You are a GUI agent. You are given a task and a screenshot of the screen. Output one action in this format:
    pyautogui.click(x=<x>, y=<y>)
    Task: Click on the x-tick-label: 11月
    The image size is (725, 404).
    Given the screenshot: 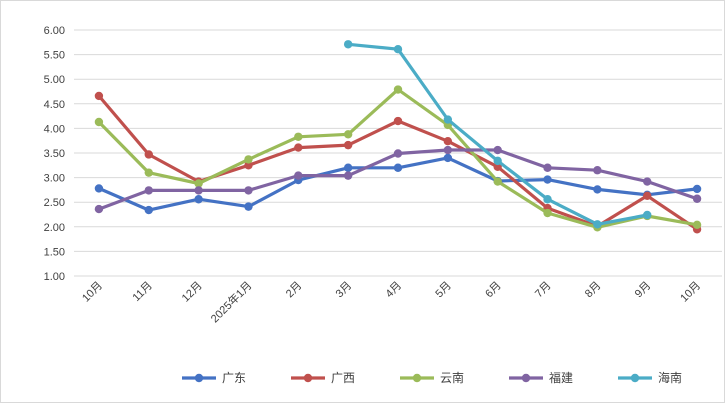 What is the action you would take?
    pyautogui.click(x=143, y=292)
    